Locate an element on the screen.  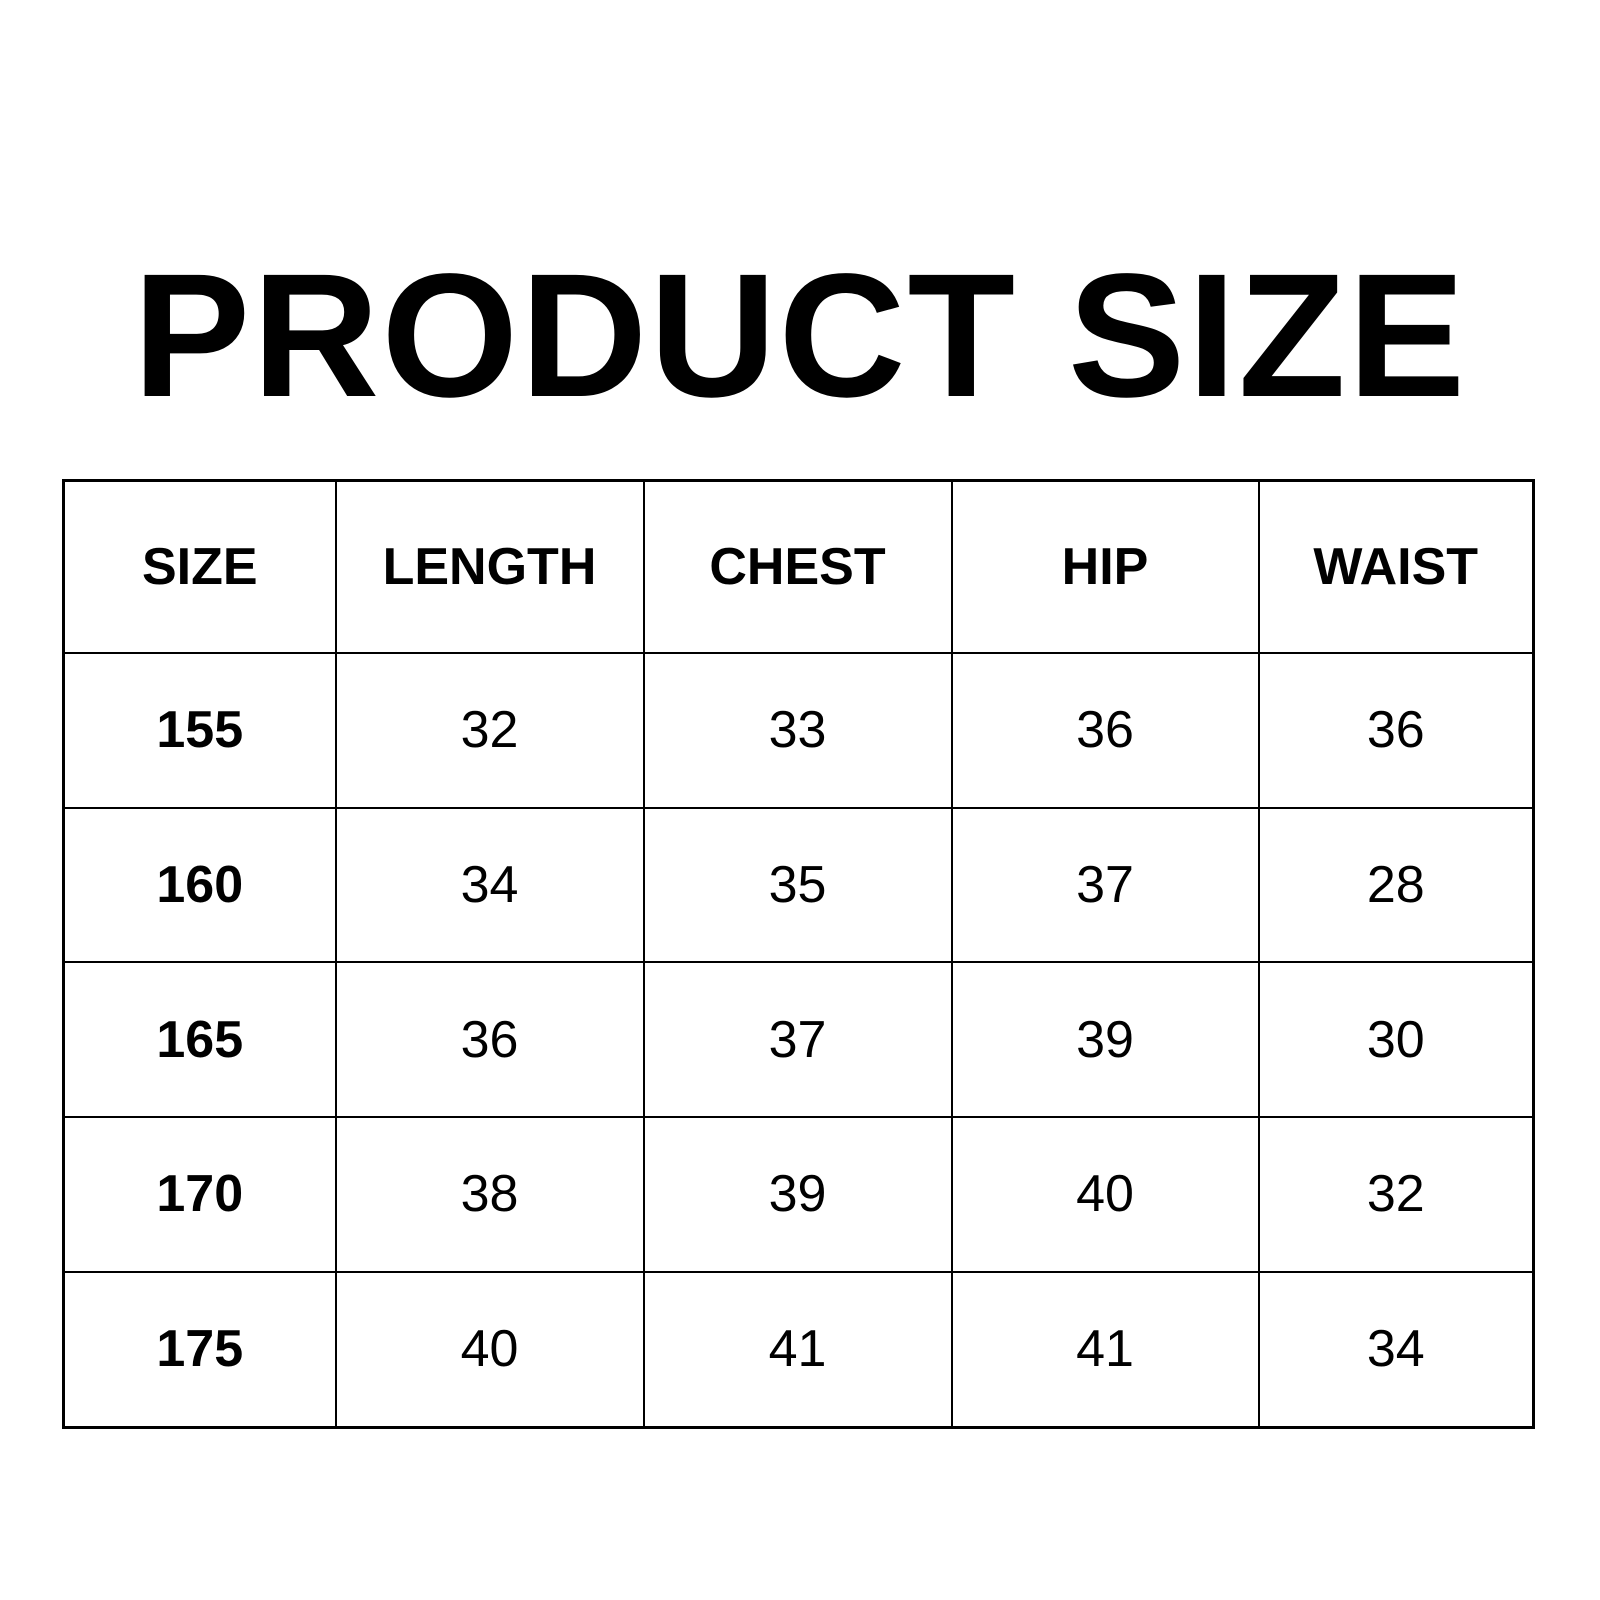
chest-cell: 35 is located at coordinates (797, 885).